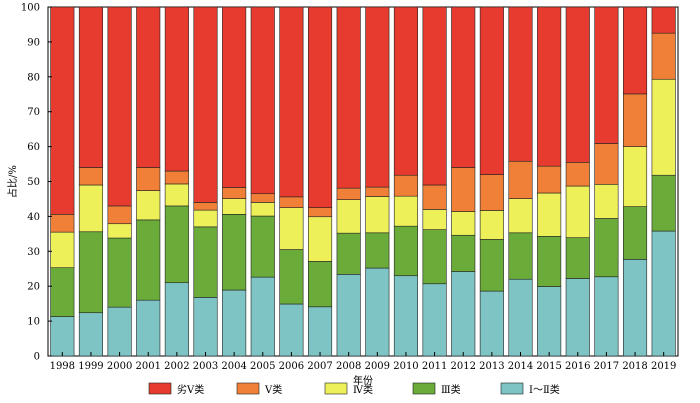  I want to click on x-tick-label: 2007, so click(319, 366).